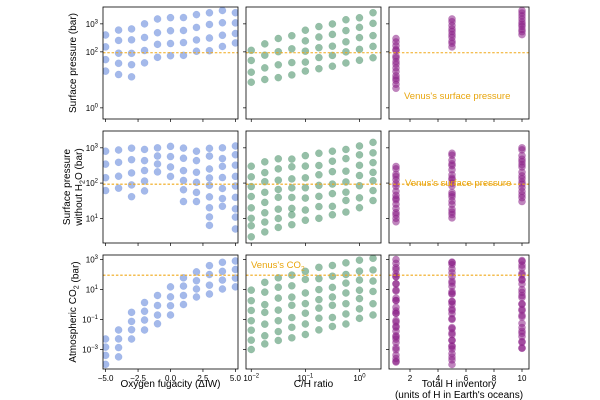  What do you see at coordinates (80, 187) in the screenshot?
I see `row-ylabel: without H2O (bar)` at bounding box center [80, 187].